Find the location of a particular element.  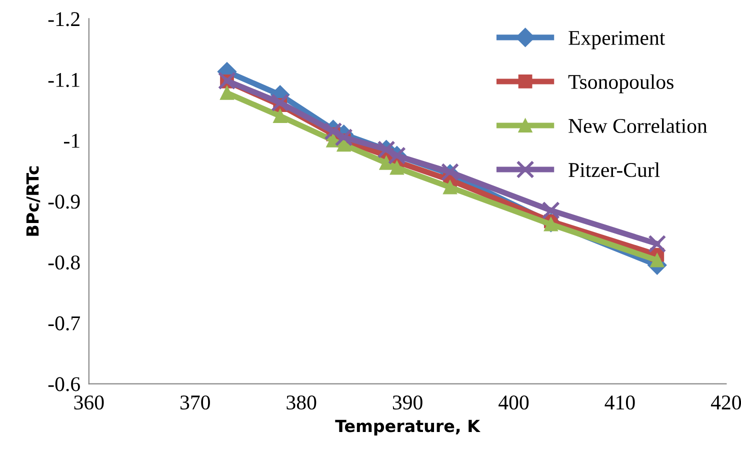

x-tick-label: 380 is located at coordinates (301, 402).